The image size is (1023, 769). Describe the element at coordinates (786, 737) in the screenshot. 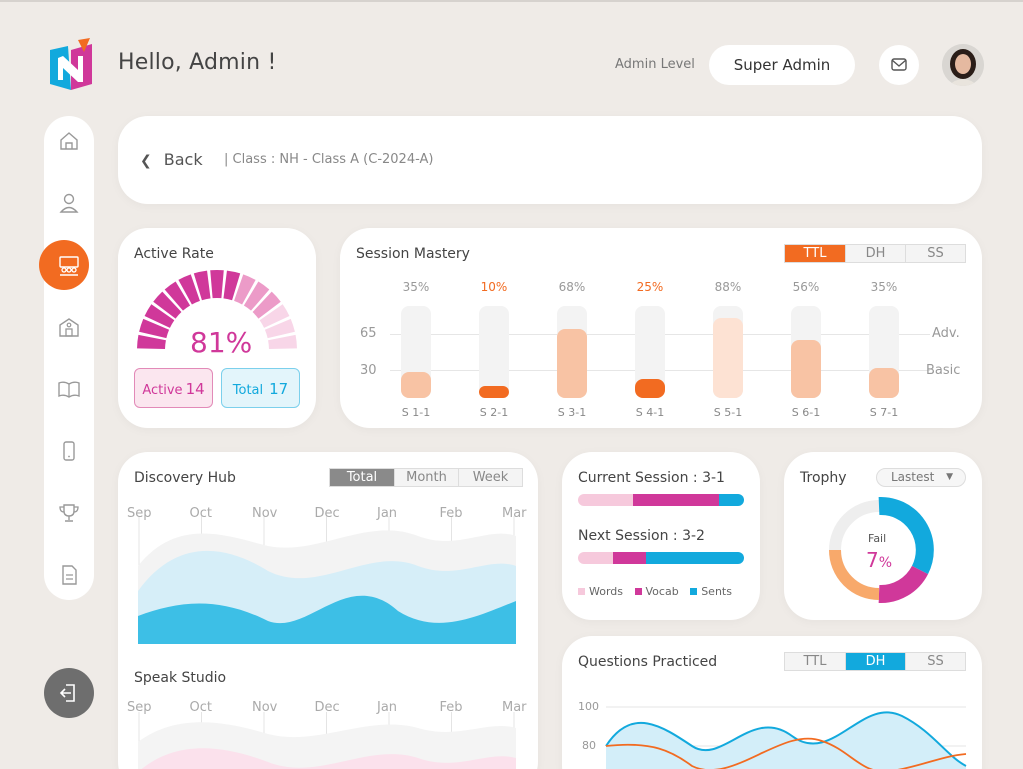

I see `questions-practiced-chart` at that location.